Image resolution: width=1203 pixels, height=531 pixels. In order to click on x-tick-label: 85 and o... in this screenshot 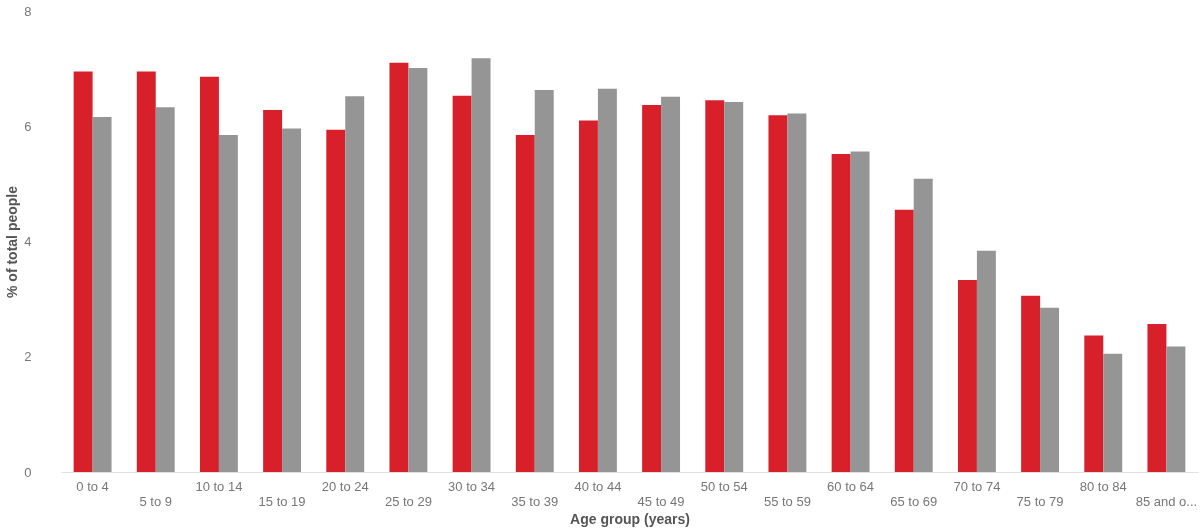, I will do `click(1166, 501)`.